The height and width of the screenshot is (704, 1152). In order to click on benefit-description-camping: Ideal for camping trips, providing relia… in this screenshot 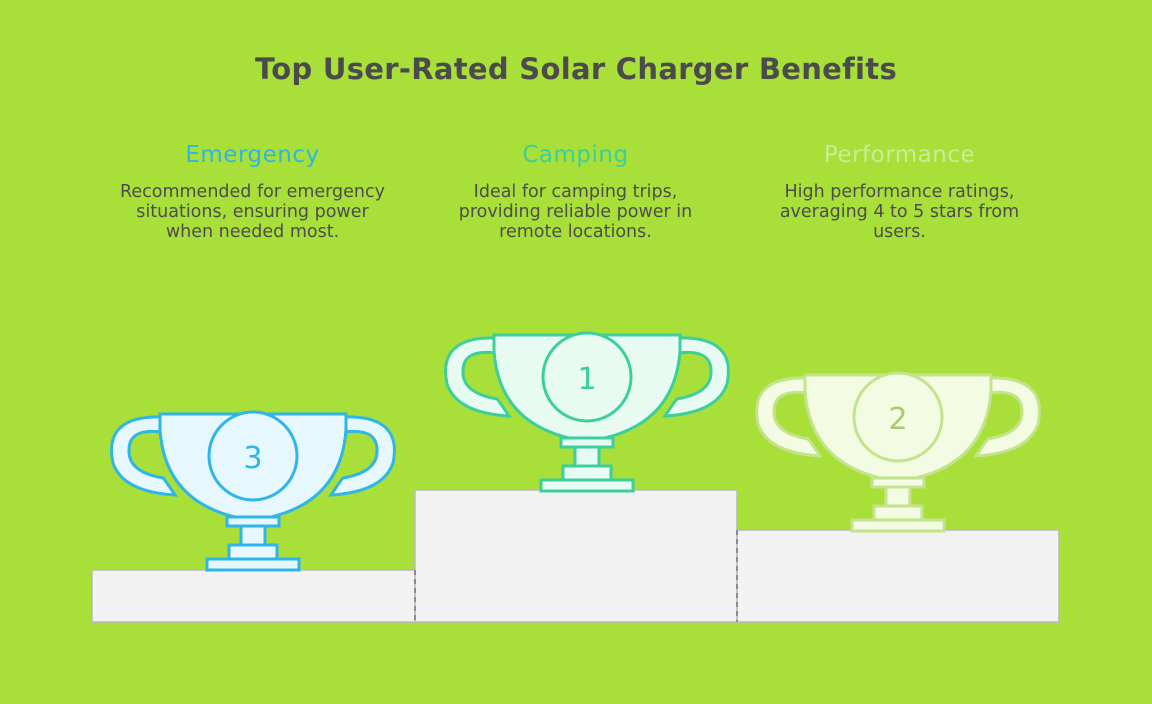, I will do `click(575, 212)`.